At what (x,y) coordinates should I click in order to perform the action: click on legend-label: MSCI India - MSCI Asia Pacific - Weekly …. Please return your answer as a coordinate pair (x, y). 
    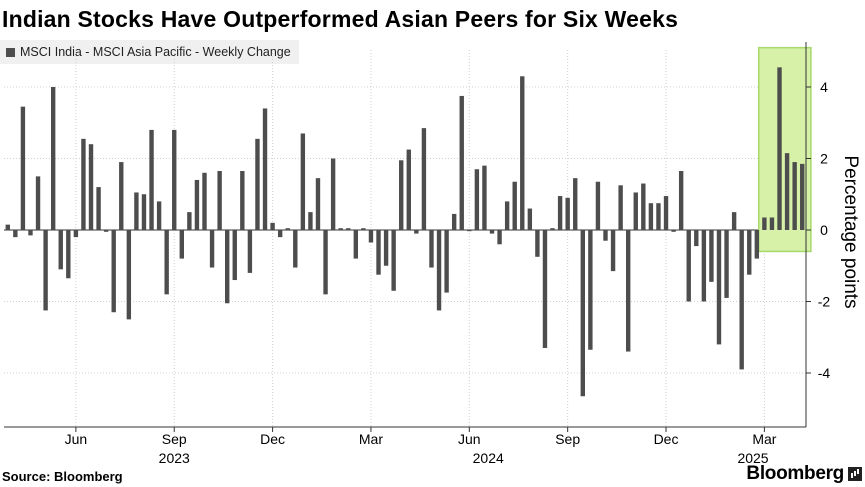
    Looking at the image, I should click on (155, 52).